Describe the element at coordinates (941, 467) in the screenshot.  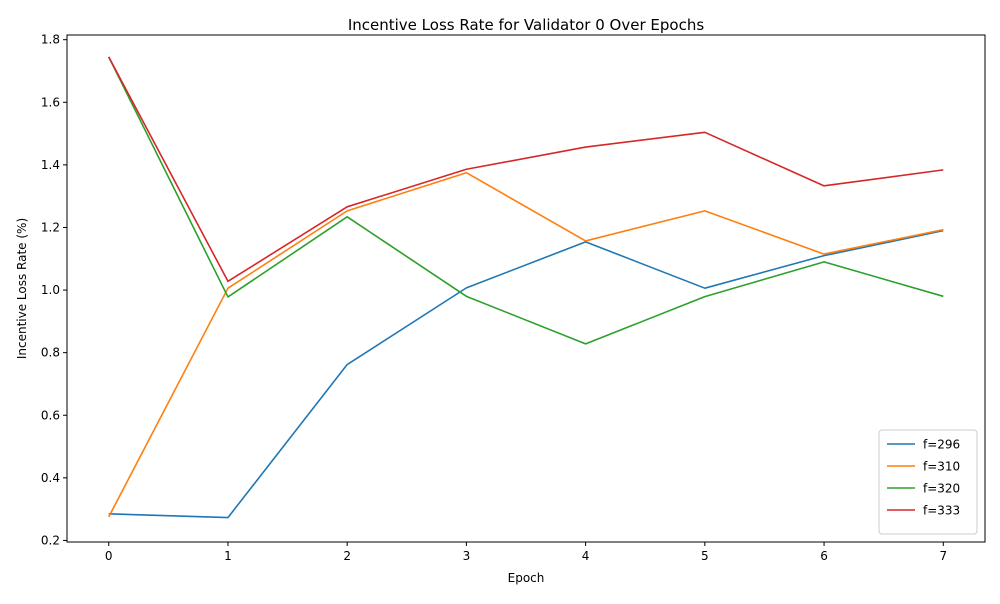
I see `legend-label: f=310` at that location.